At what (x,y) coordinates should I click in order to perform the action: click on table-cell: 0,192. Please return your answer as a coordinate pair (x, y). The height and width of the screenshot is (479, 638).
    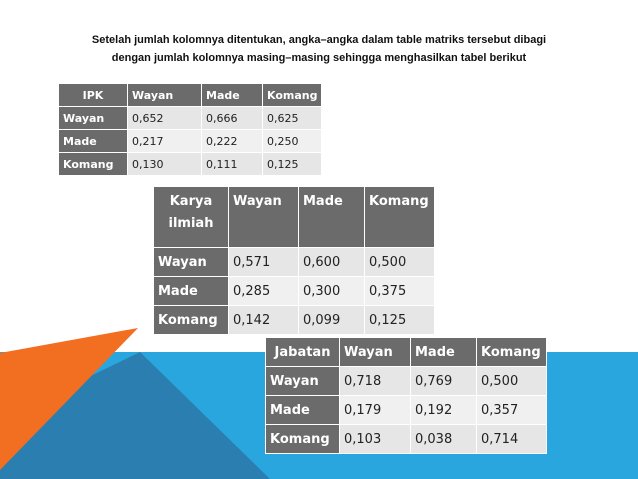
    Looking at the image, I should click on (443, 410).